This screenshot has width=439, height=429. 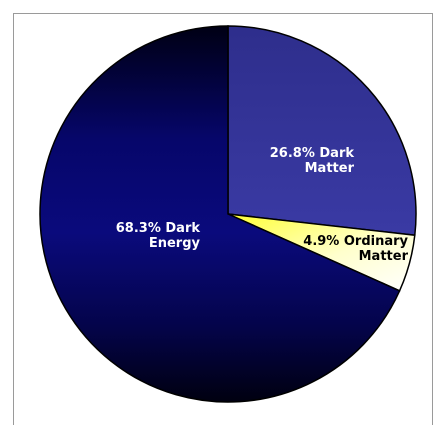 I want to click on label-ordinary-matter: 4.9% Ordinary Matter, so click(x=355, y=249).